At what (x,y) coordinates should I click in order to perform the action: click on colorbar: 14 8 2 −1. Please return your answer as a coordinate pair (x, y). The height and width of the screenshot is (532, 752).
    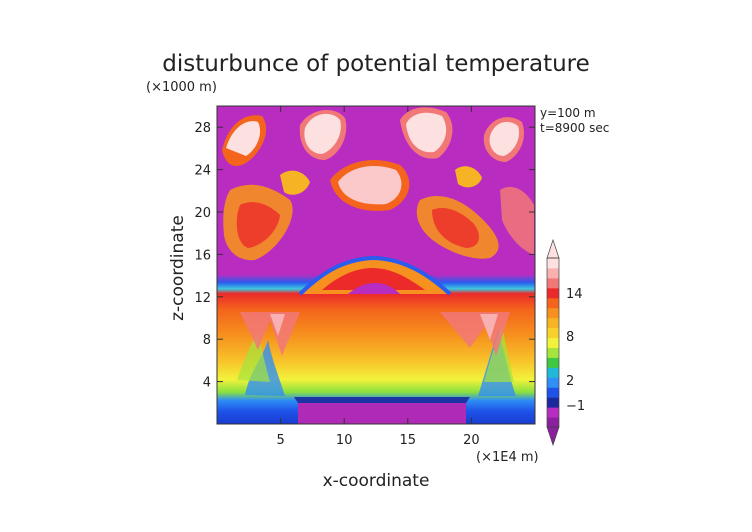
    Looking at the image, I should click on (565, 342).